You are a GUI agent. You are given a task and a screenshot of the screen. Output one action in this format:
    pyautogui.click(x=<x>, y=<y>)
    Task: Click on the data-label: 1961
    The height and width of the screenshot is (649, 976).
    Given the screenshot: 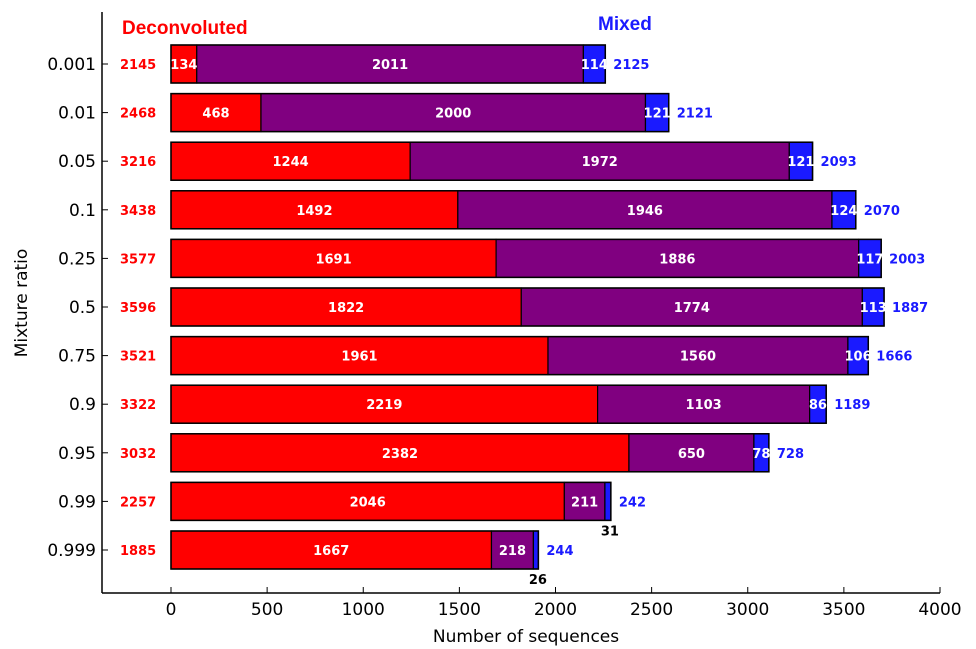 What is the action you would take?
    pyautogui.click(x=359, y=357)
    